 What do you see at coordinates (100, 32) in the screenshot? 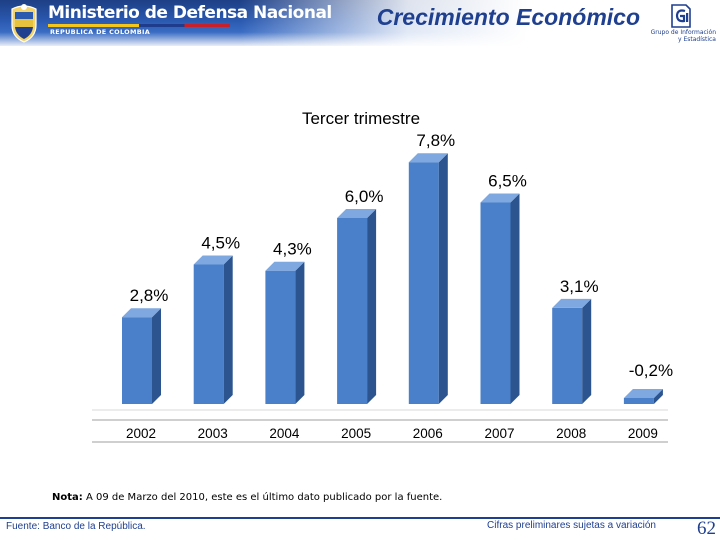
I see `ministry-subtitle: REPUBLICA DE COLOMBIA` at bounding box center [100, 32].